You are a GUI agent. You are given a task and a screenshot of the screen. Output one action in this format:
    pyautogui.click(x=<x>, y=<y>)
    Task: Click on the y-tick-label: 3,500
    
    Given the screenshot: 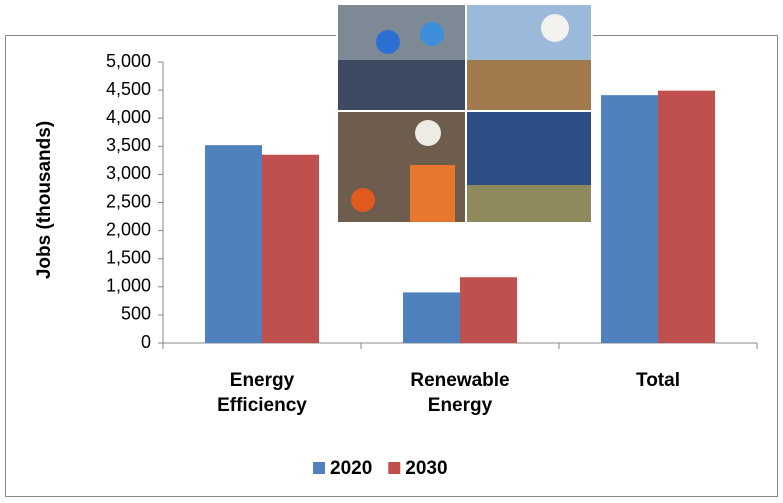 What is the action you would take?
    pyautogui.click(x=128, y=145)
    